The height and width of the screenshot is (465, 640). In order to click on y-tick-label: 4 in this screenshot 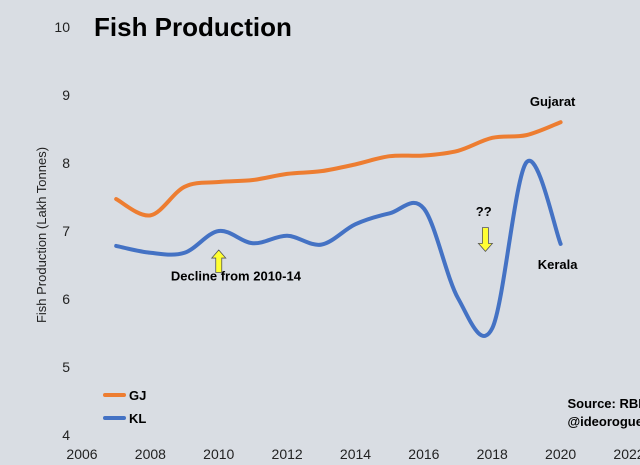, I will do `click(66, 435)`.